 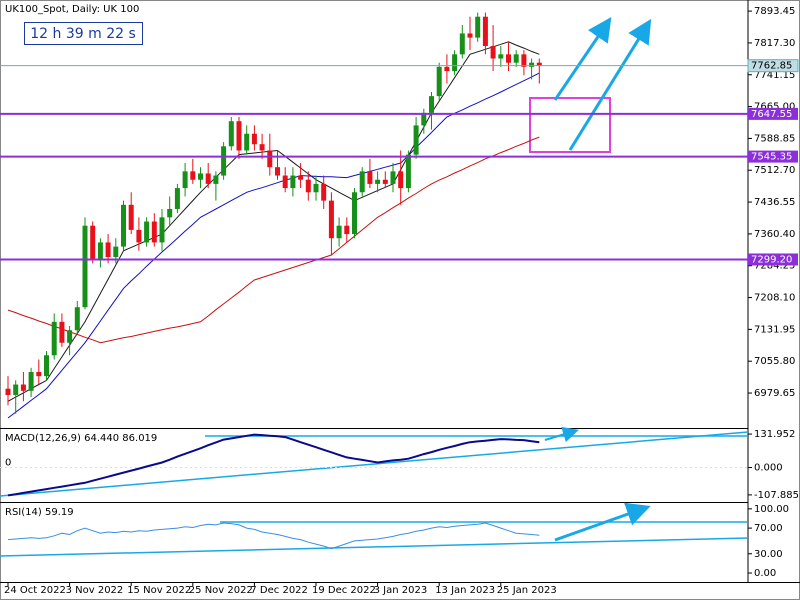 What do you see at coordinates (774, 298) in the screenshot?
I see `y-tick-label: 7208.10` at bounding box center [774, 298].